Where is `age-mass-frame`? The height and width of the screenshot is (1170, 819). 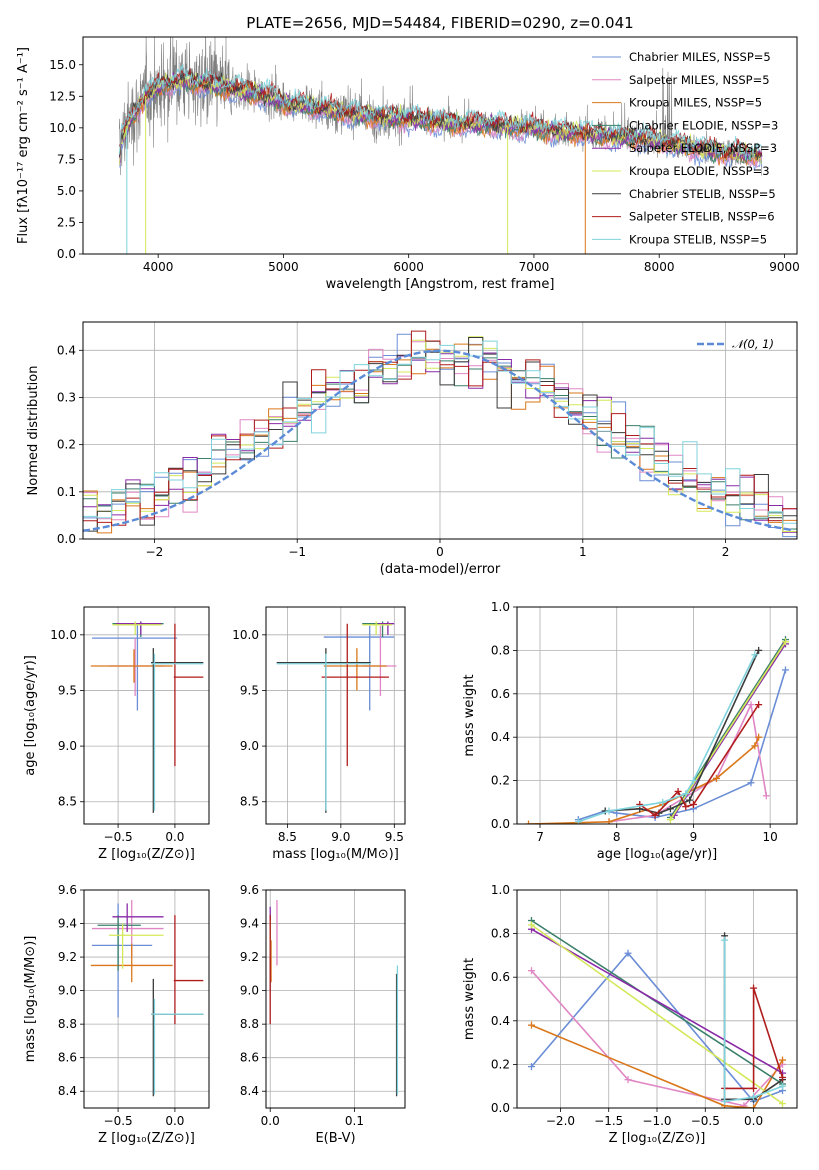
age-mass-frame is located at coordinates (335, 715).